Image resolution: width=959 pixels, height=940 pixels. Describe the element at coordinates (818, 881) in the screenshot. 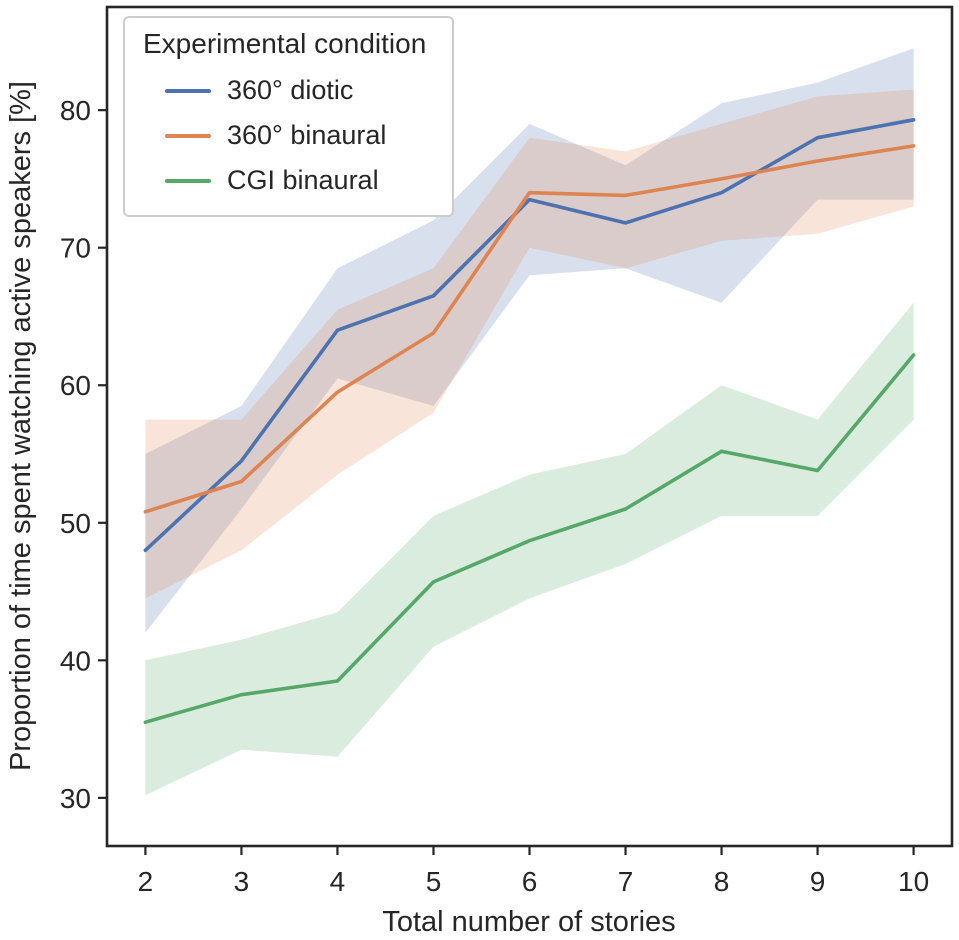

I see `svg-text: 9` at that location.